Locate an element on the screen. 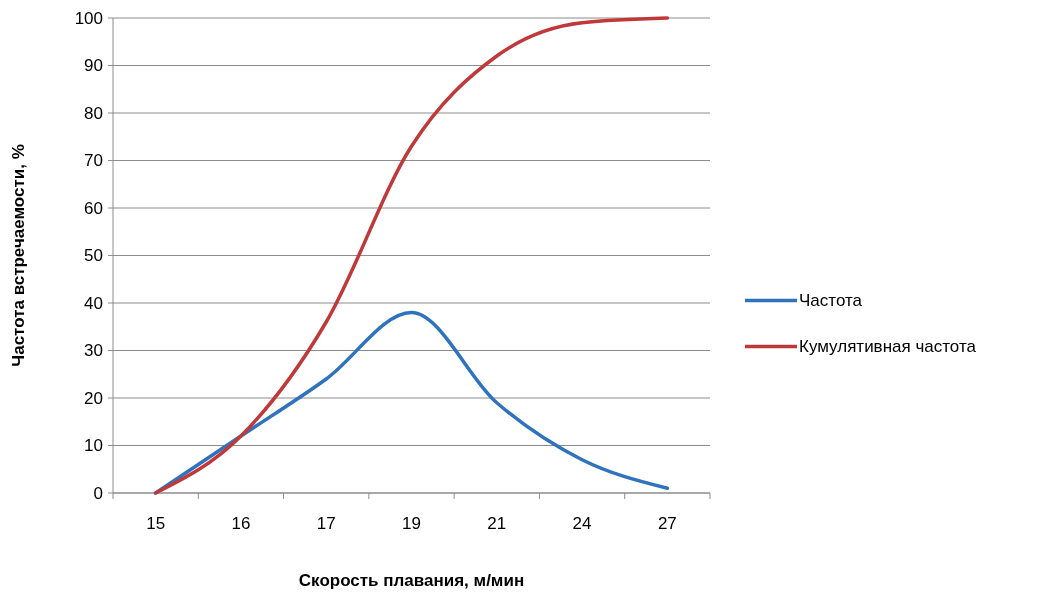  x-axis-title: Скорость плавания, м/мин is located at coordinates (411, 580).